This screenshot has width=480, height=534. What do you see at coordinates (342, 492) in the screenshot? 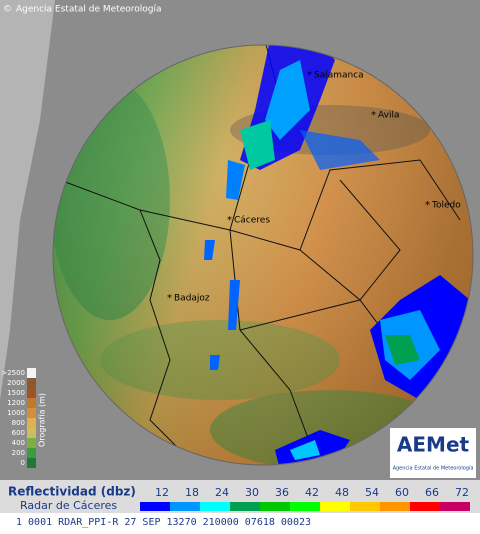
I see `scale-label: 48` at bounding box center [342, 492].